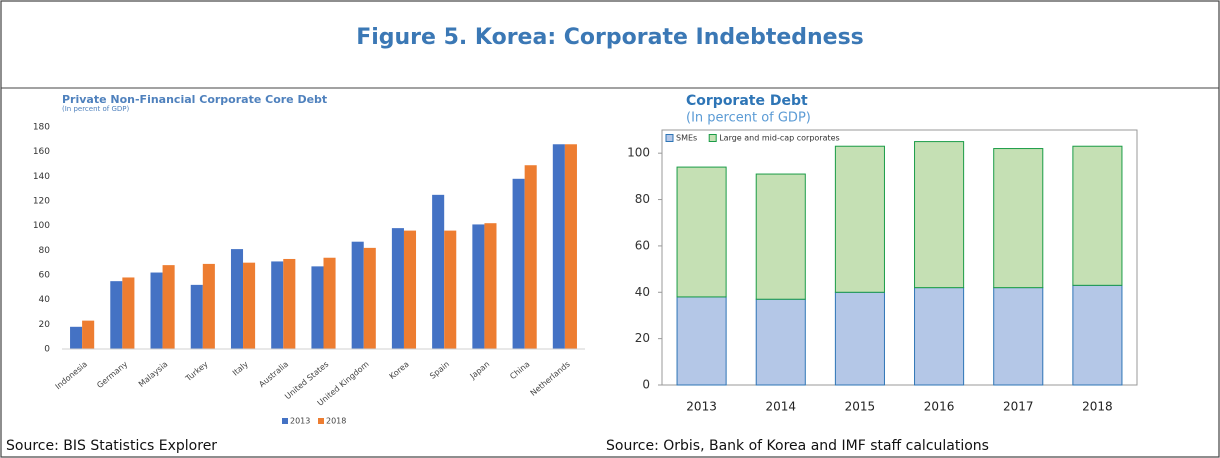  Describe the element at coordinates (439, 370) in the screenshot. I see `x-tick-label: Spain` at that location.